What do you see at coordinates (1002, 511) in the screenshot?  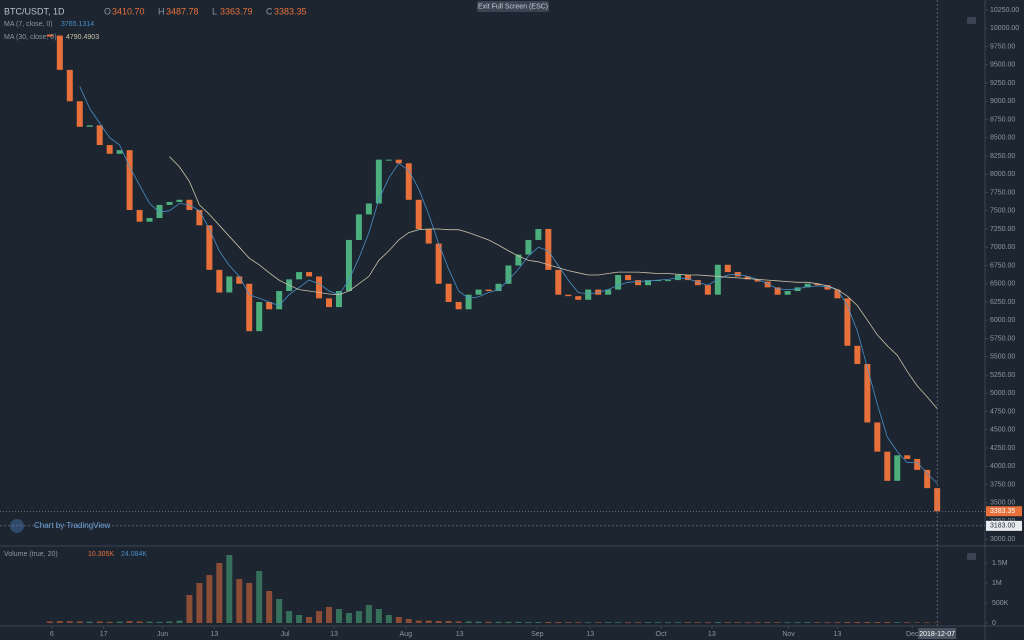 I see `last-price-label: 3383.35` at bounding box center [1002, 511].